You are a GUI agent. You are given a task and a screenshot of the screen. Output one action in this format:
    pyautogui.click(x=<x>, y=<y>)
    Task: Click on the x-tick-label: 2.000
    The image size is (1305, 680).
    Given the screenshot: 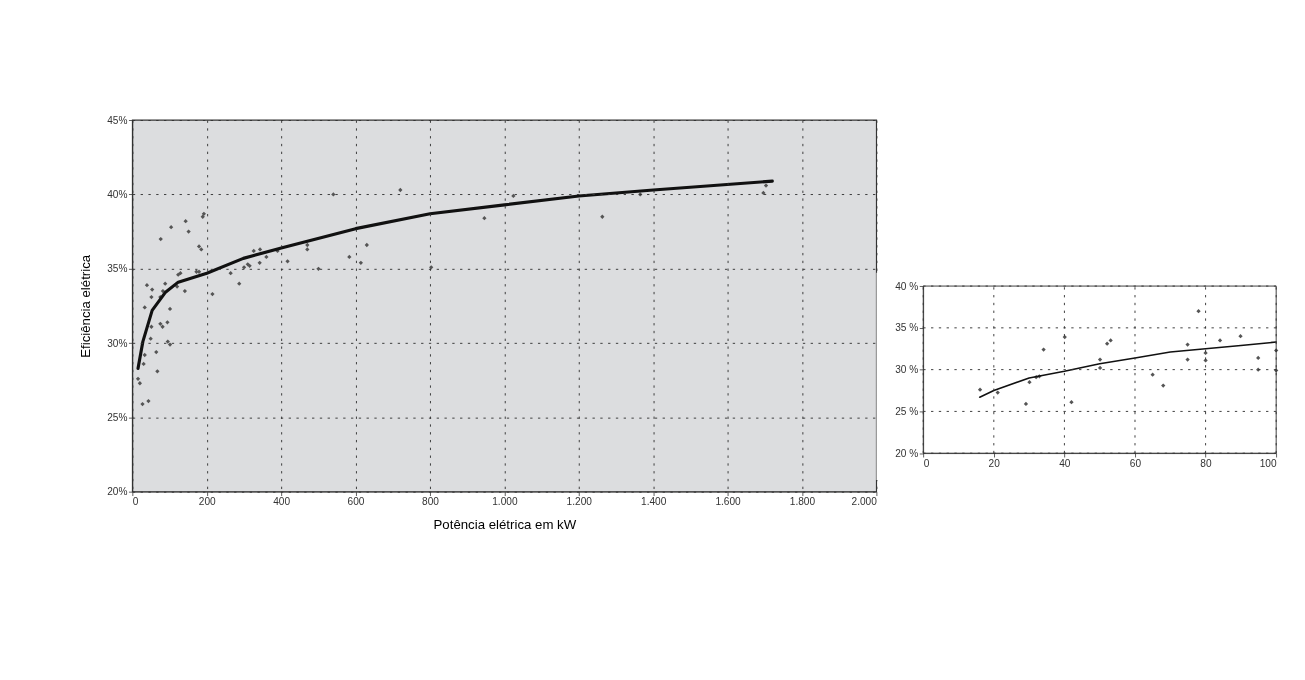 What is the action you would take?
    pyautogui.click(x=864, y=502)
    